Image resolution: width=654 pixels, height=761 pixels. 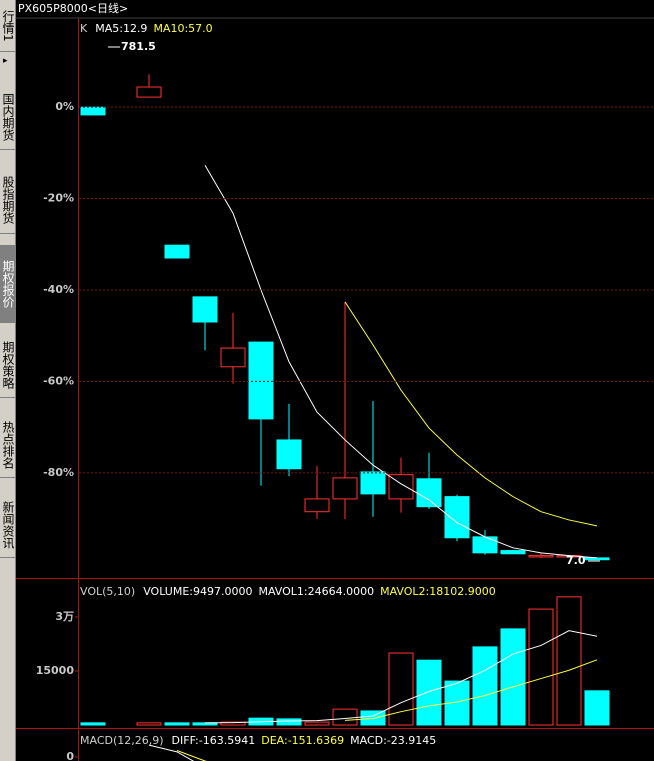 What do you see at coordinates (55, 670) in the screenshot?
I see `y-tick-label: 15000` at bounding box center [55, 670].